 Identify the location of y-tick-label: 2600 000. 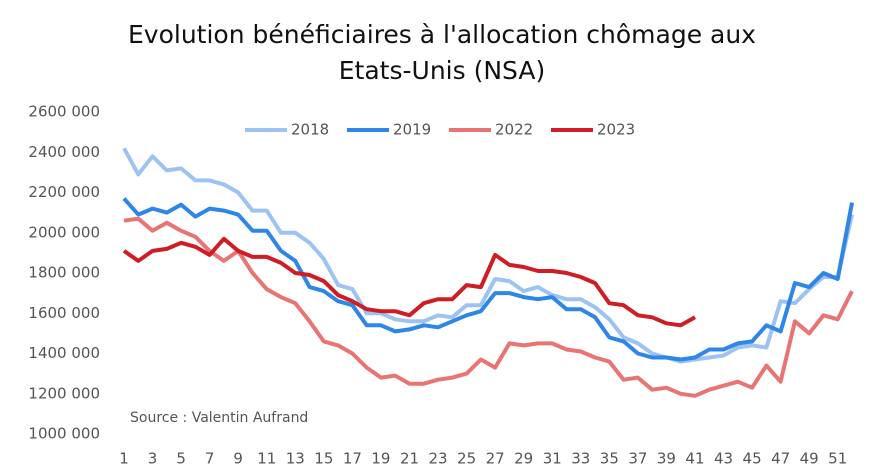
(64, 112).